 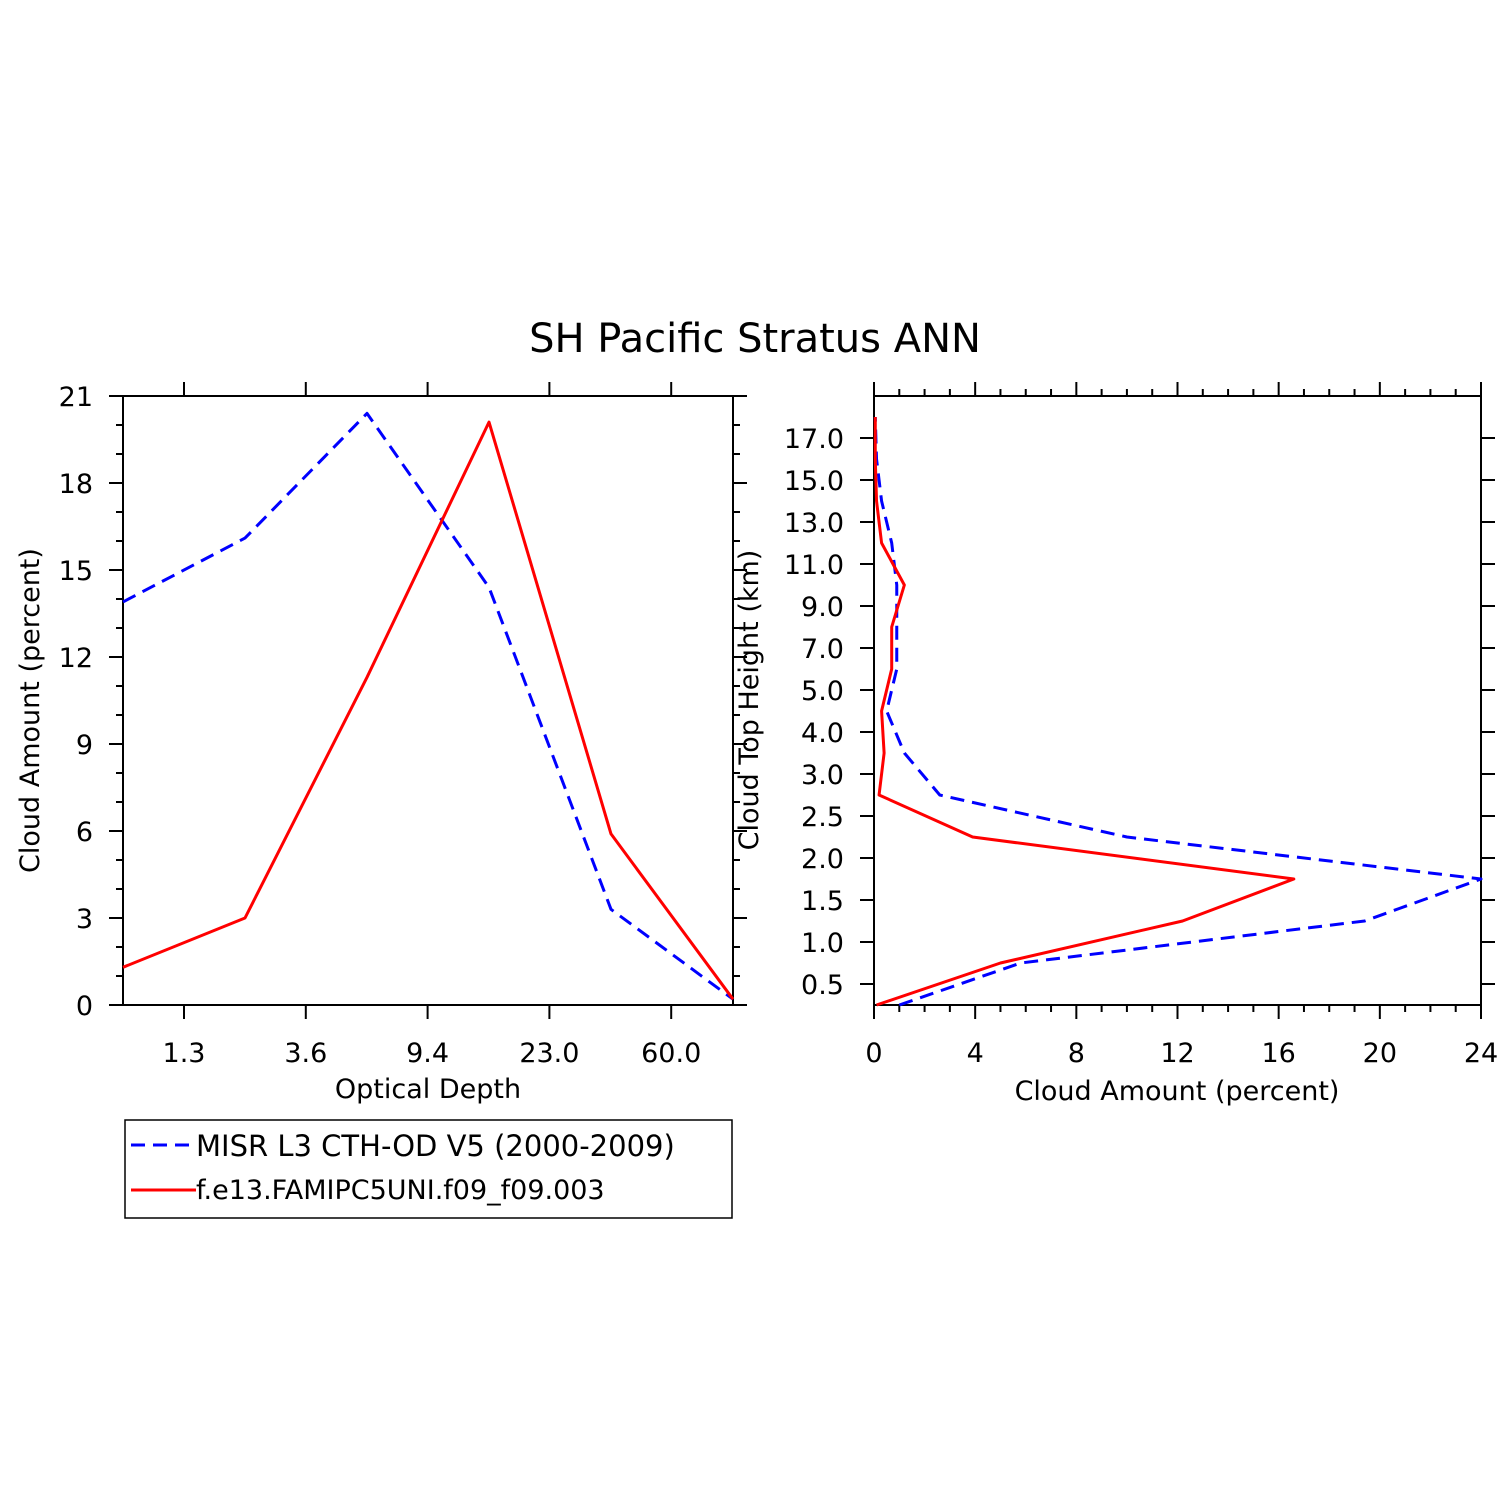 What do you see at coordinates (671, 1053) in the screenshot?
I see `x-tick-label: 60.0` at bounding box center [671, 1053].